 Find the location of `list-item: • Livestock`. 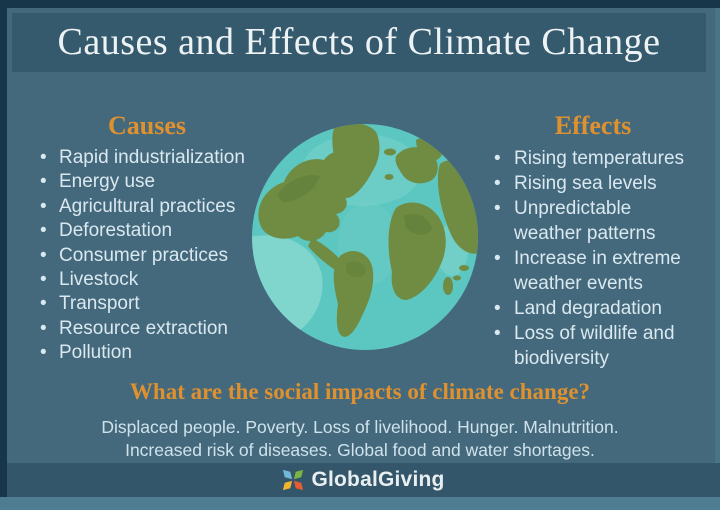

list-item: • Livestock is located at coordinates (147, 280).